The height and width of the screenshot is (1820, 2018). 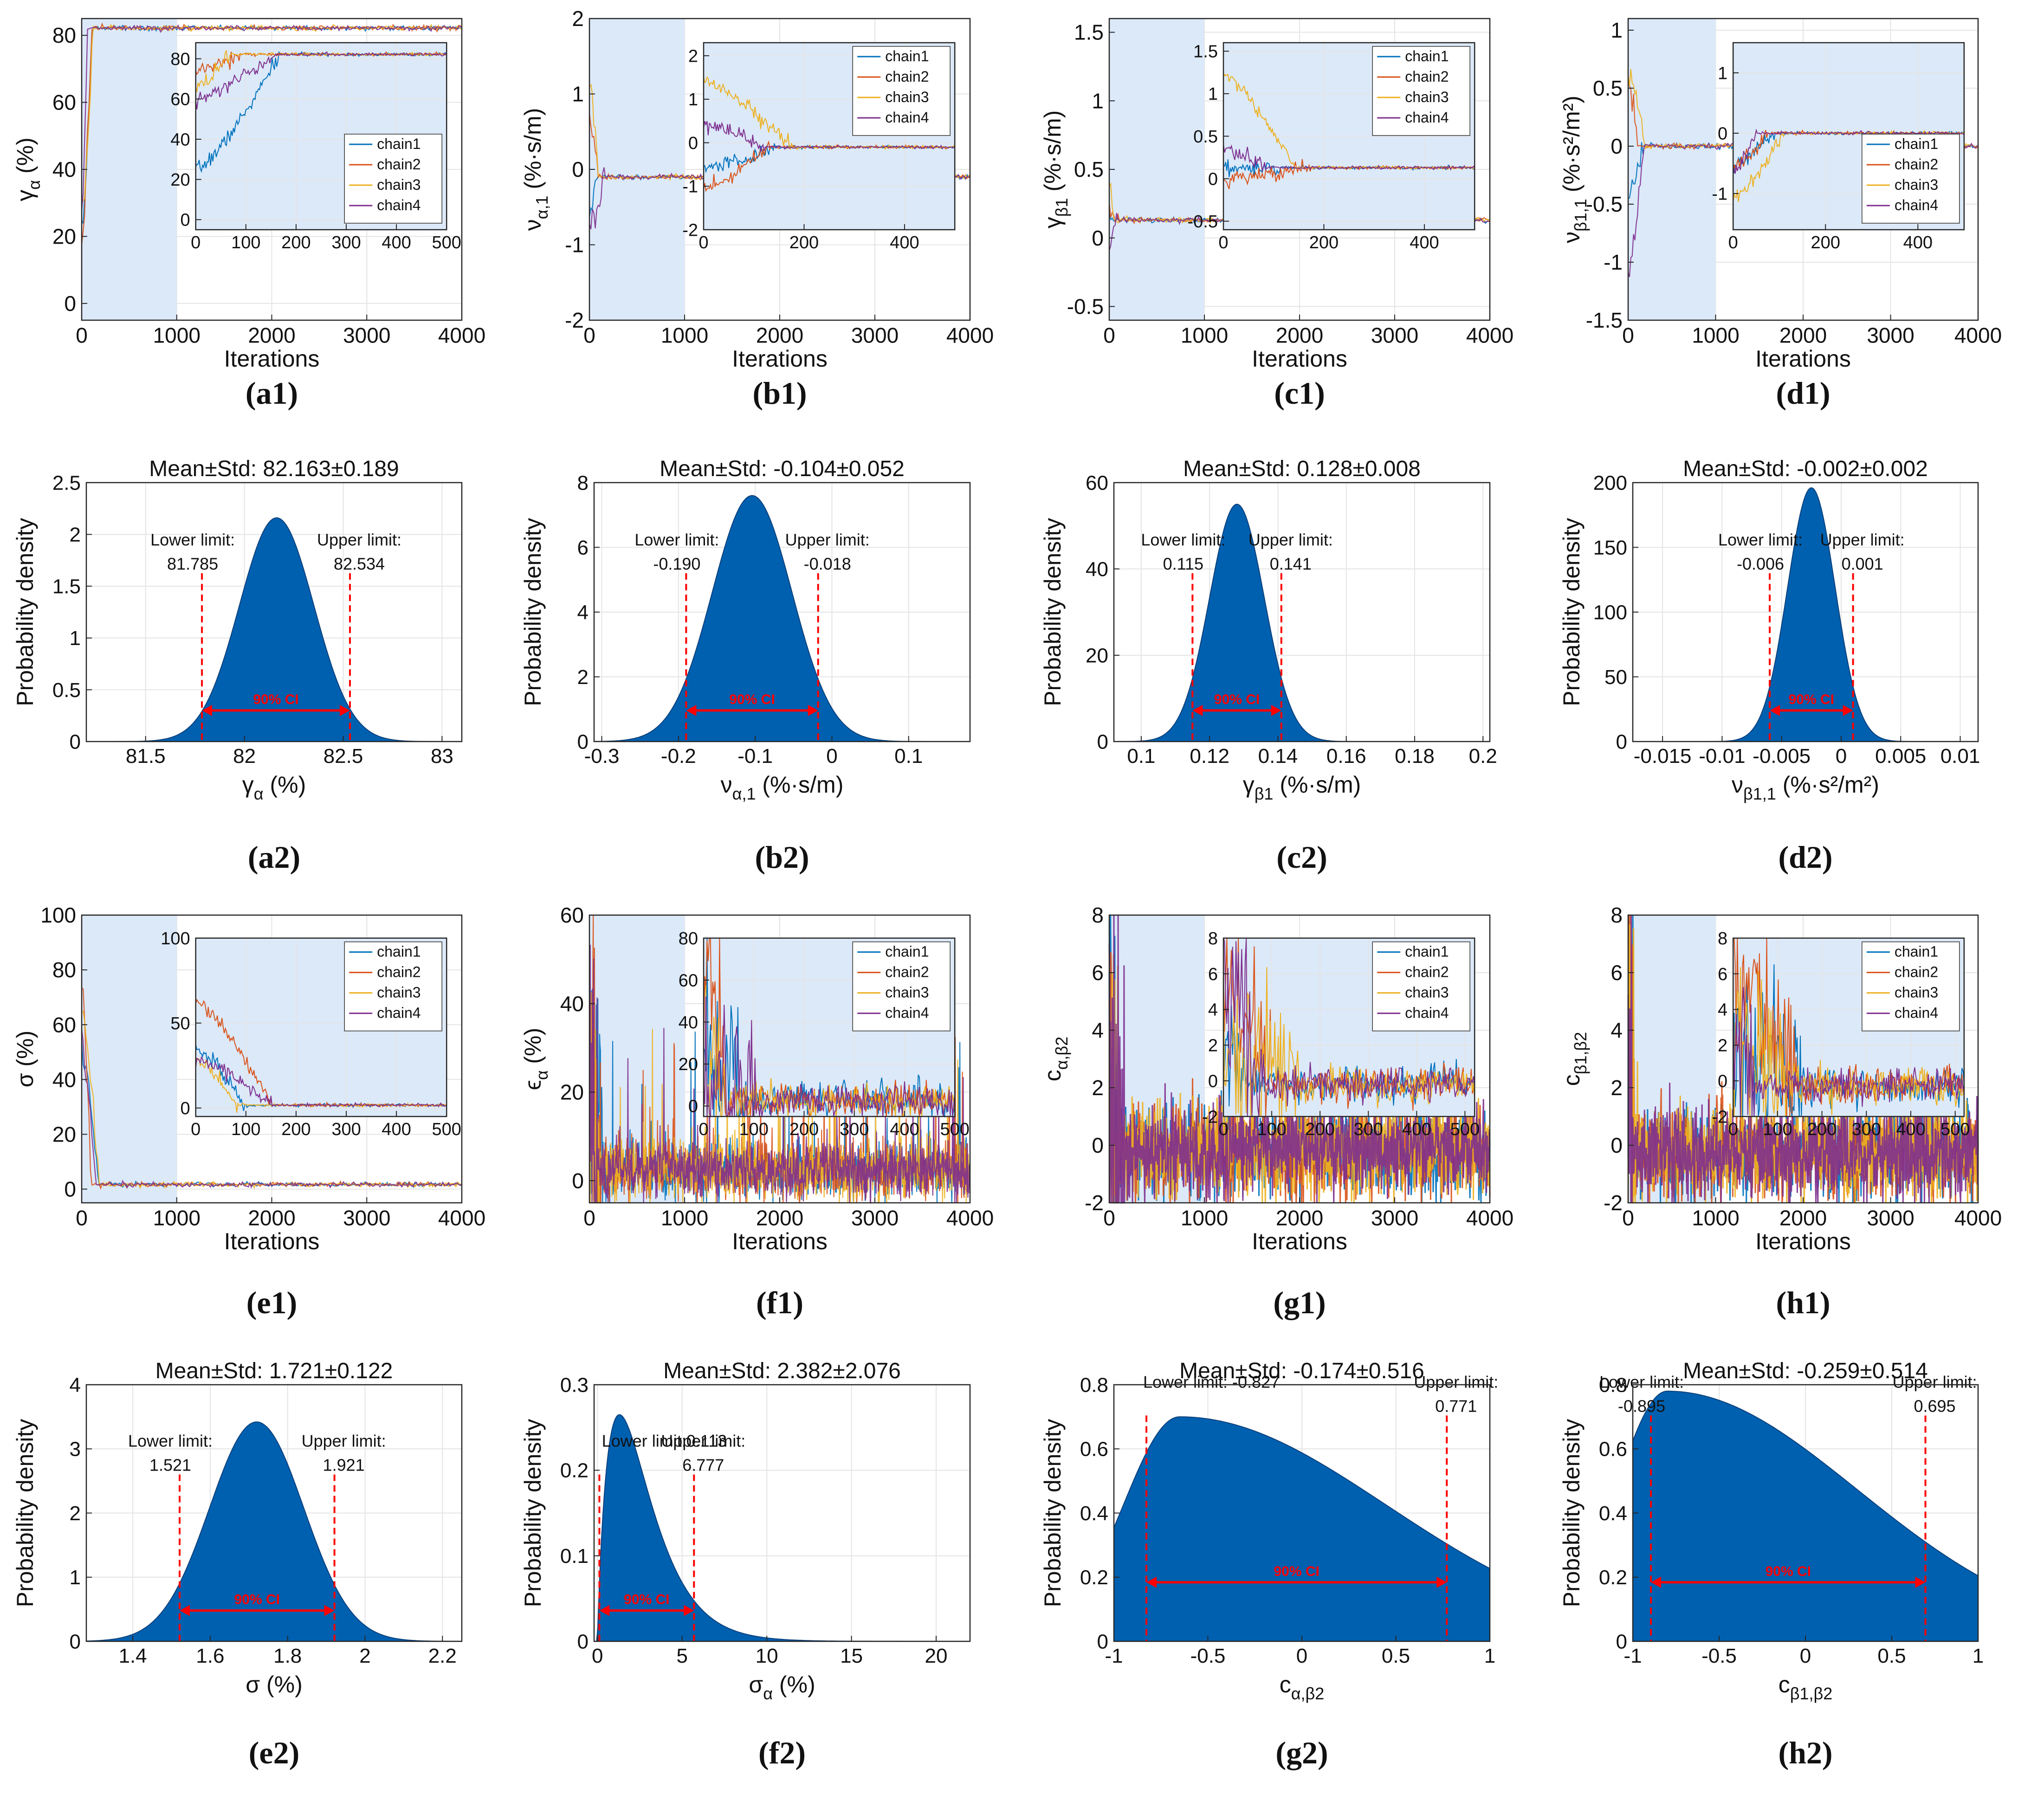 I want to click on c1-xtick-label-0: 0, so click(x=1109, y=335).